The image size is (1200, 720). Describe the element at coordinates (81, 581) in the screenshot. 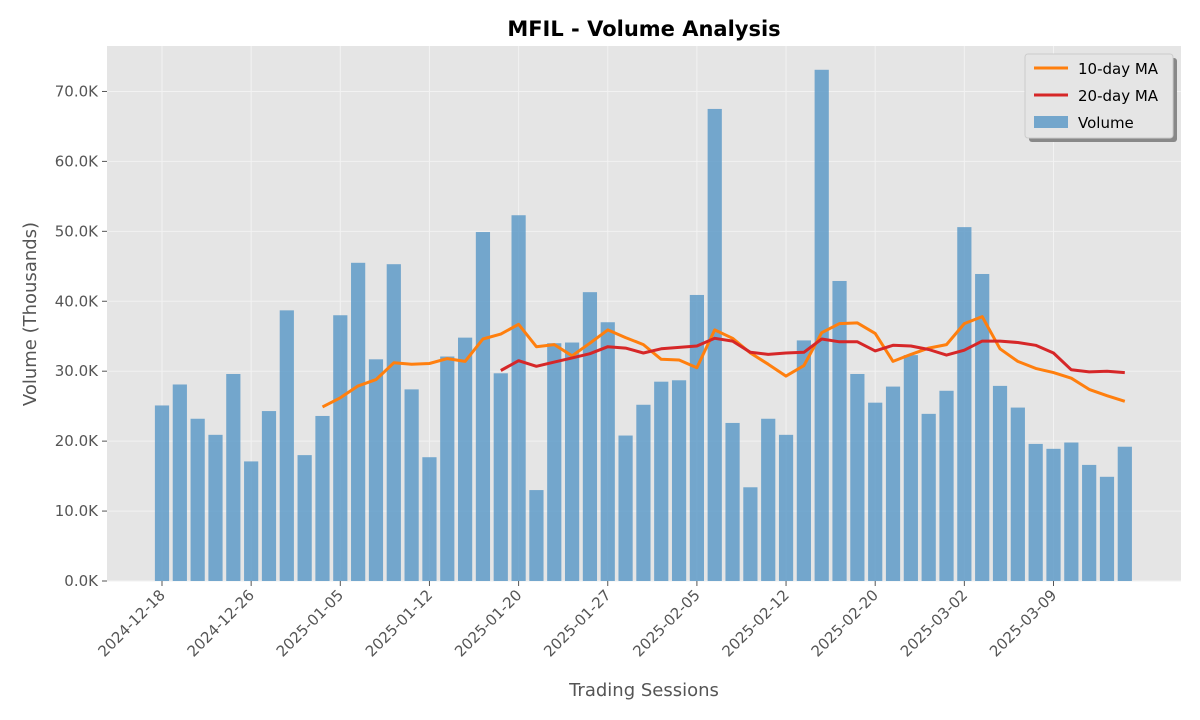

I see `y-tick-label: 0.0K` at that location.